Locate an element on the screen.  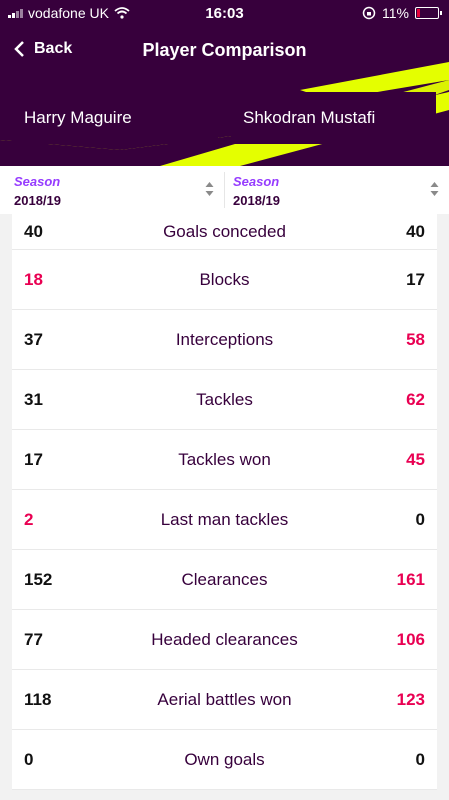
player-b-name: Shkodran Mustafi is located at coordinates (309, 117).